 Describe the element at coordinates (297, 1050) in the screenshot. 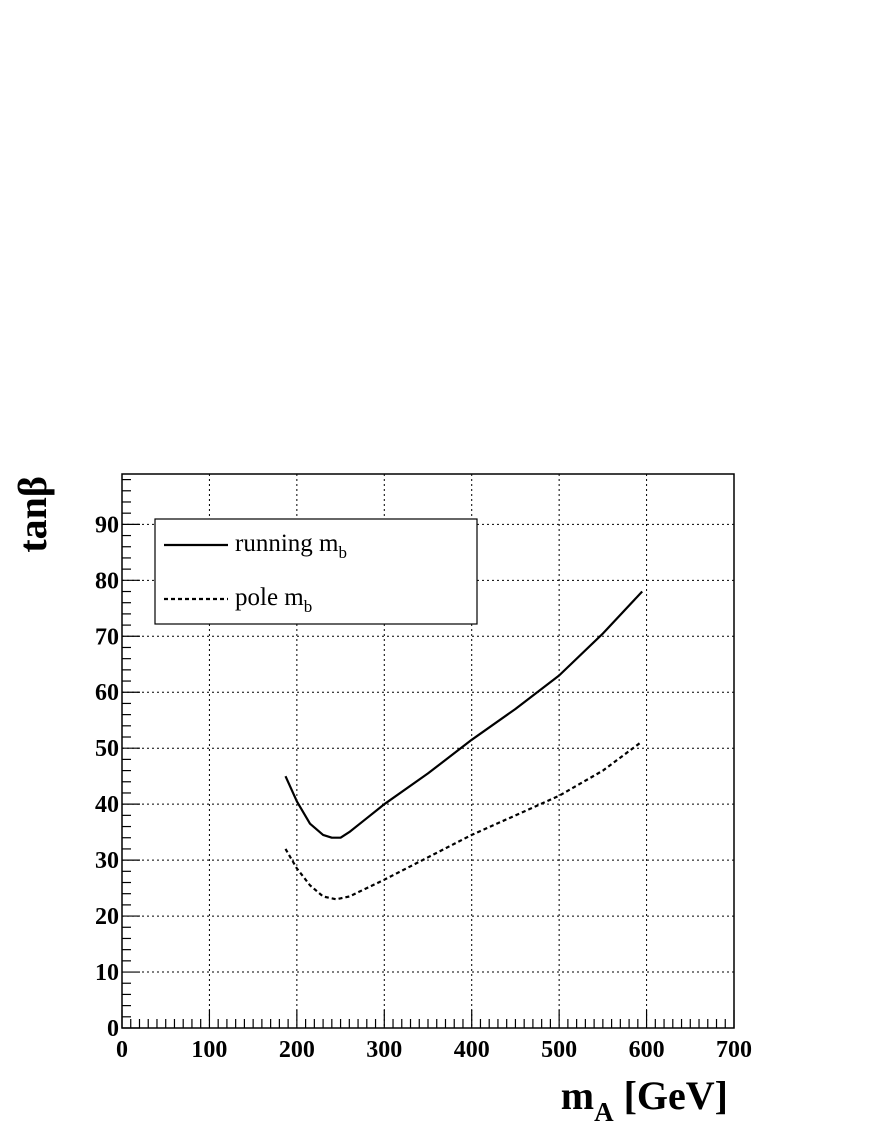

I see `x-tick-label: 200` at that location.